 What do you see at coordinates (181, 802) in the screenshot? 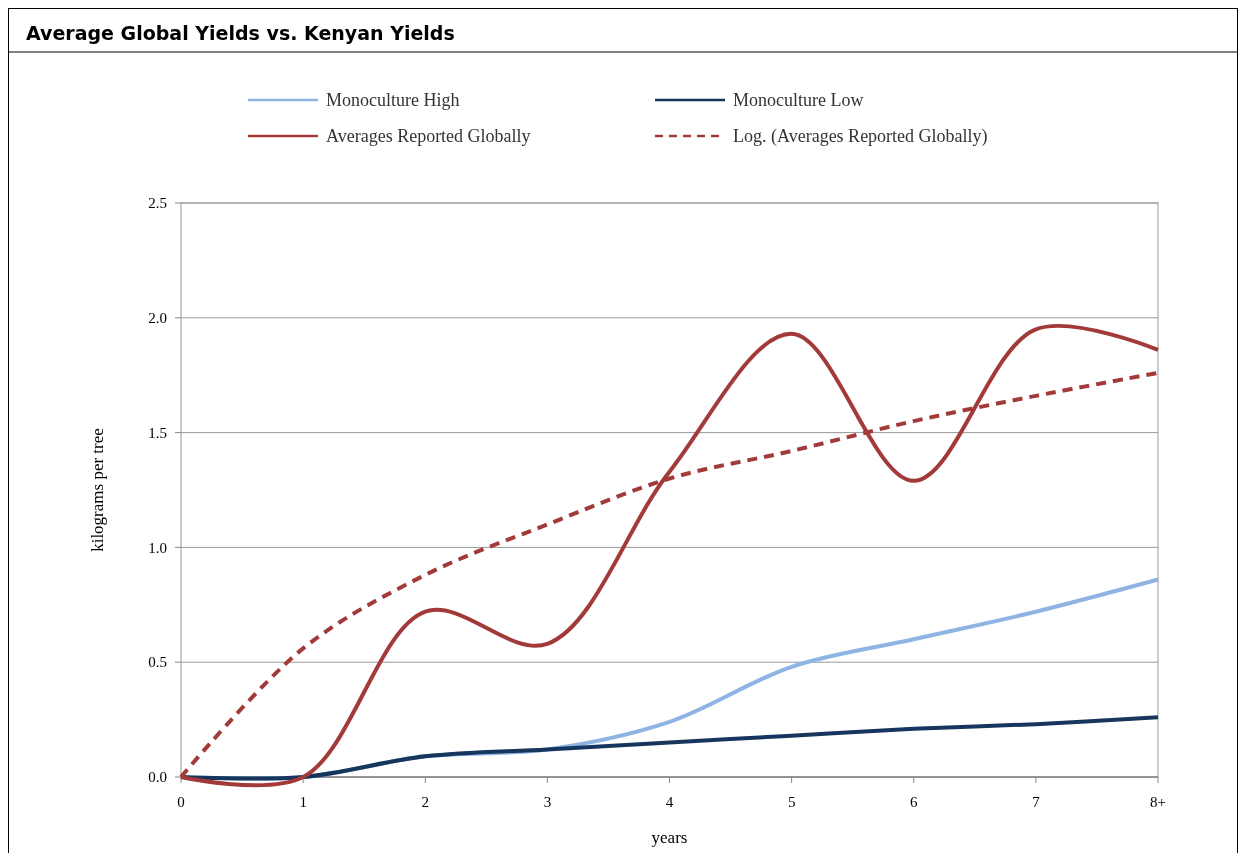
I see `x-tick-label: 0` at bounding box center [181, 802].